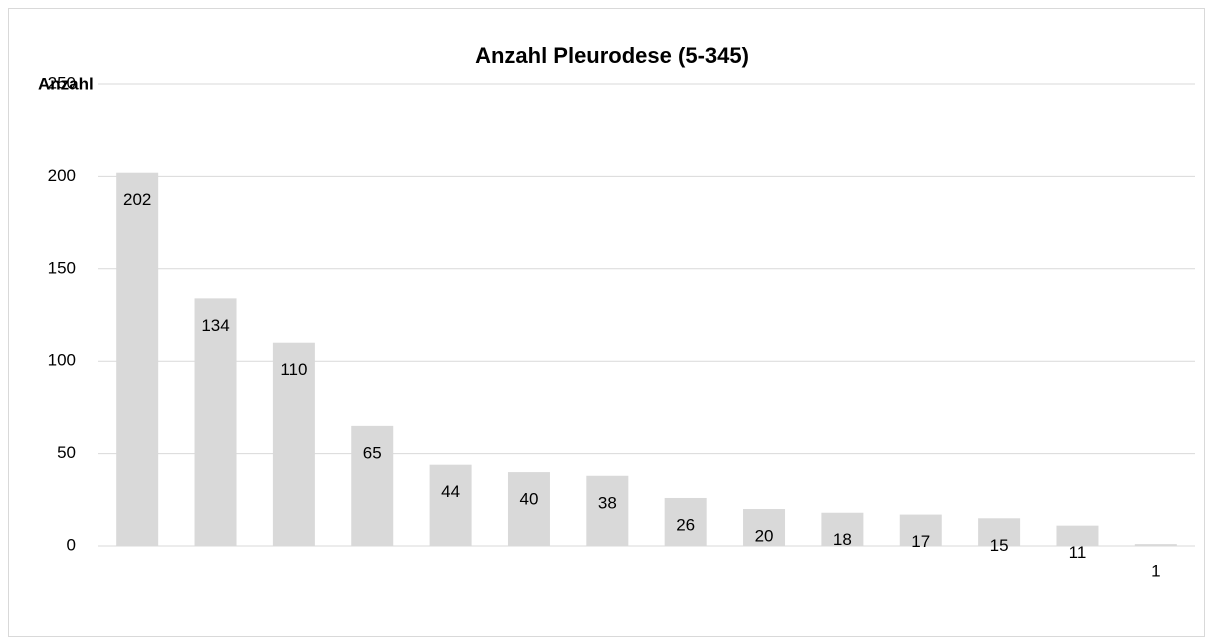 The height and width of the screenshot is (638, 1206). What do you see at coordinates (607, 502) in the screenshot?
I see `data-label: 38` at bounding box center [607, 502].